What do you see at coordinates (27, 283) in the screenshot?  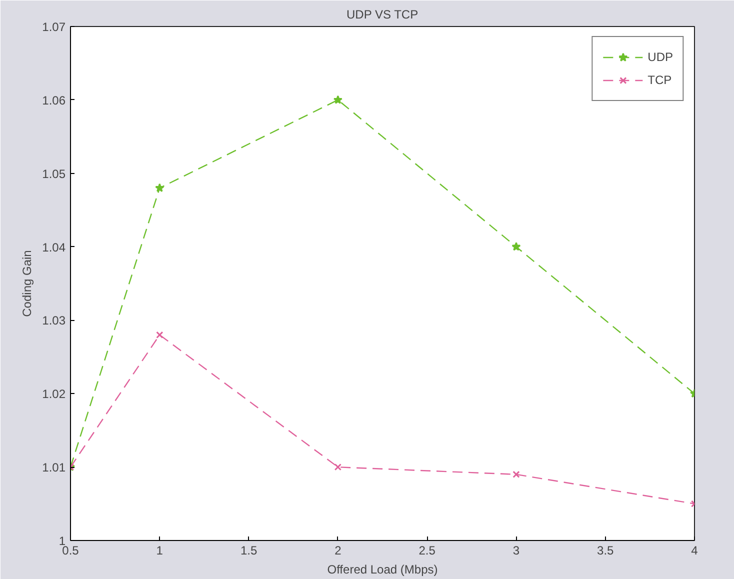 I see `y-axis-title: Coding Gain` at bounding box center [27, 283].